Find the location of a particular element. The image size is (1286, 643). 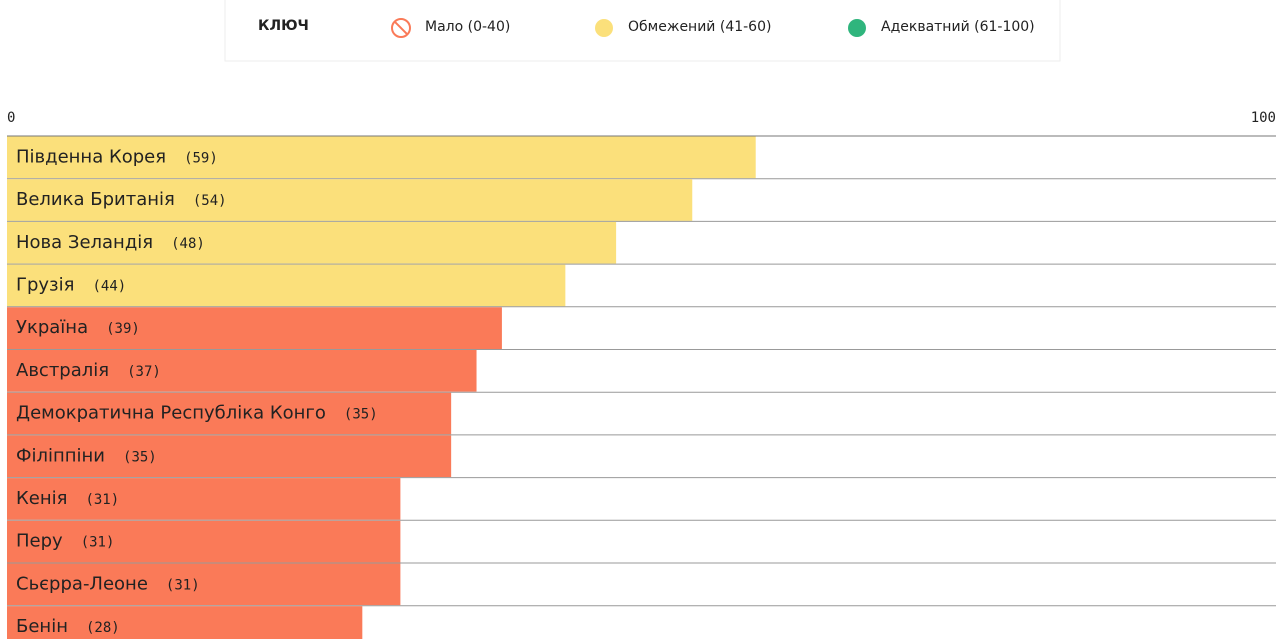

x-tick-label: 0 is located at coordinates (11, 118).